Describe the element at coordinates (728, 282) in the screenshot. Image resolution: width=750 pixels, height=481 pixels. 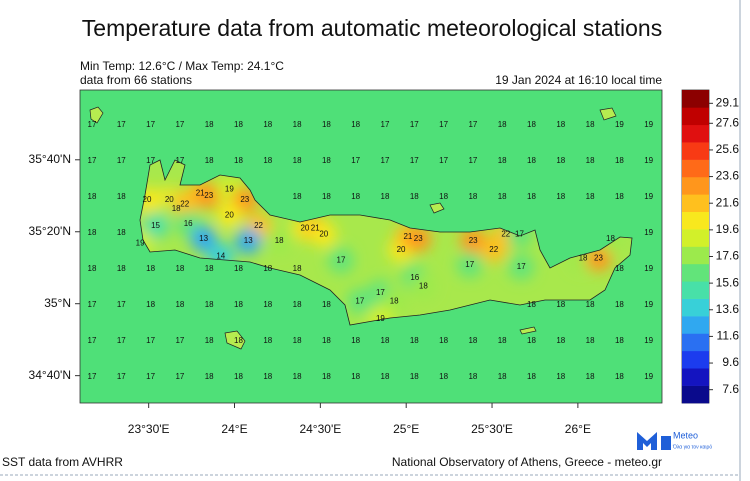
I see `colorbar-label: 15.6` at that location.